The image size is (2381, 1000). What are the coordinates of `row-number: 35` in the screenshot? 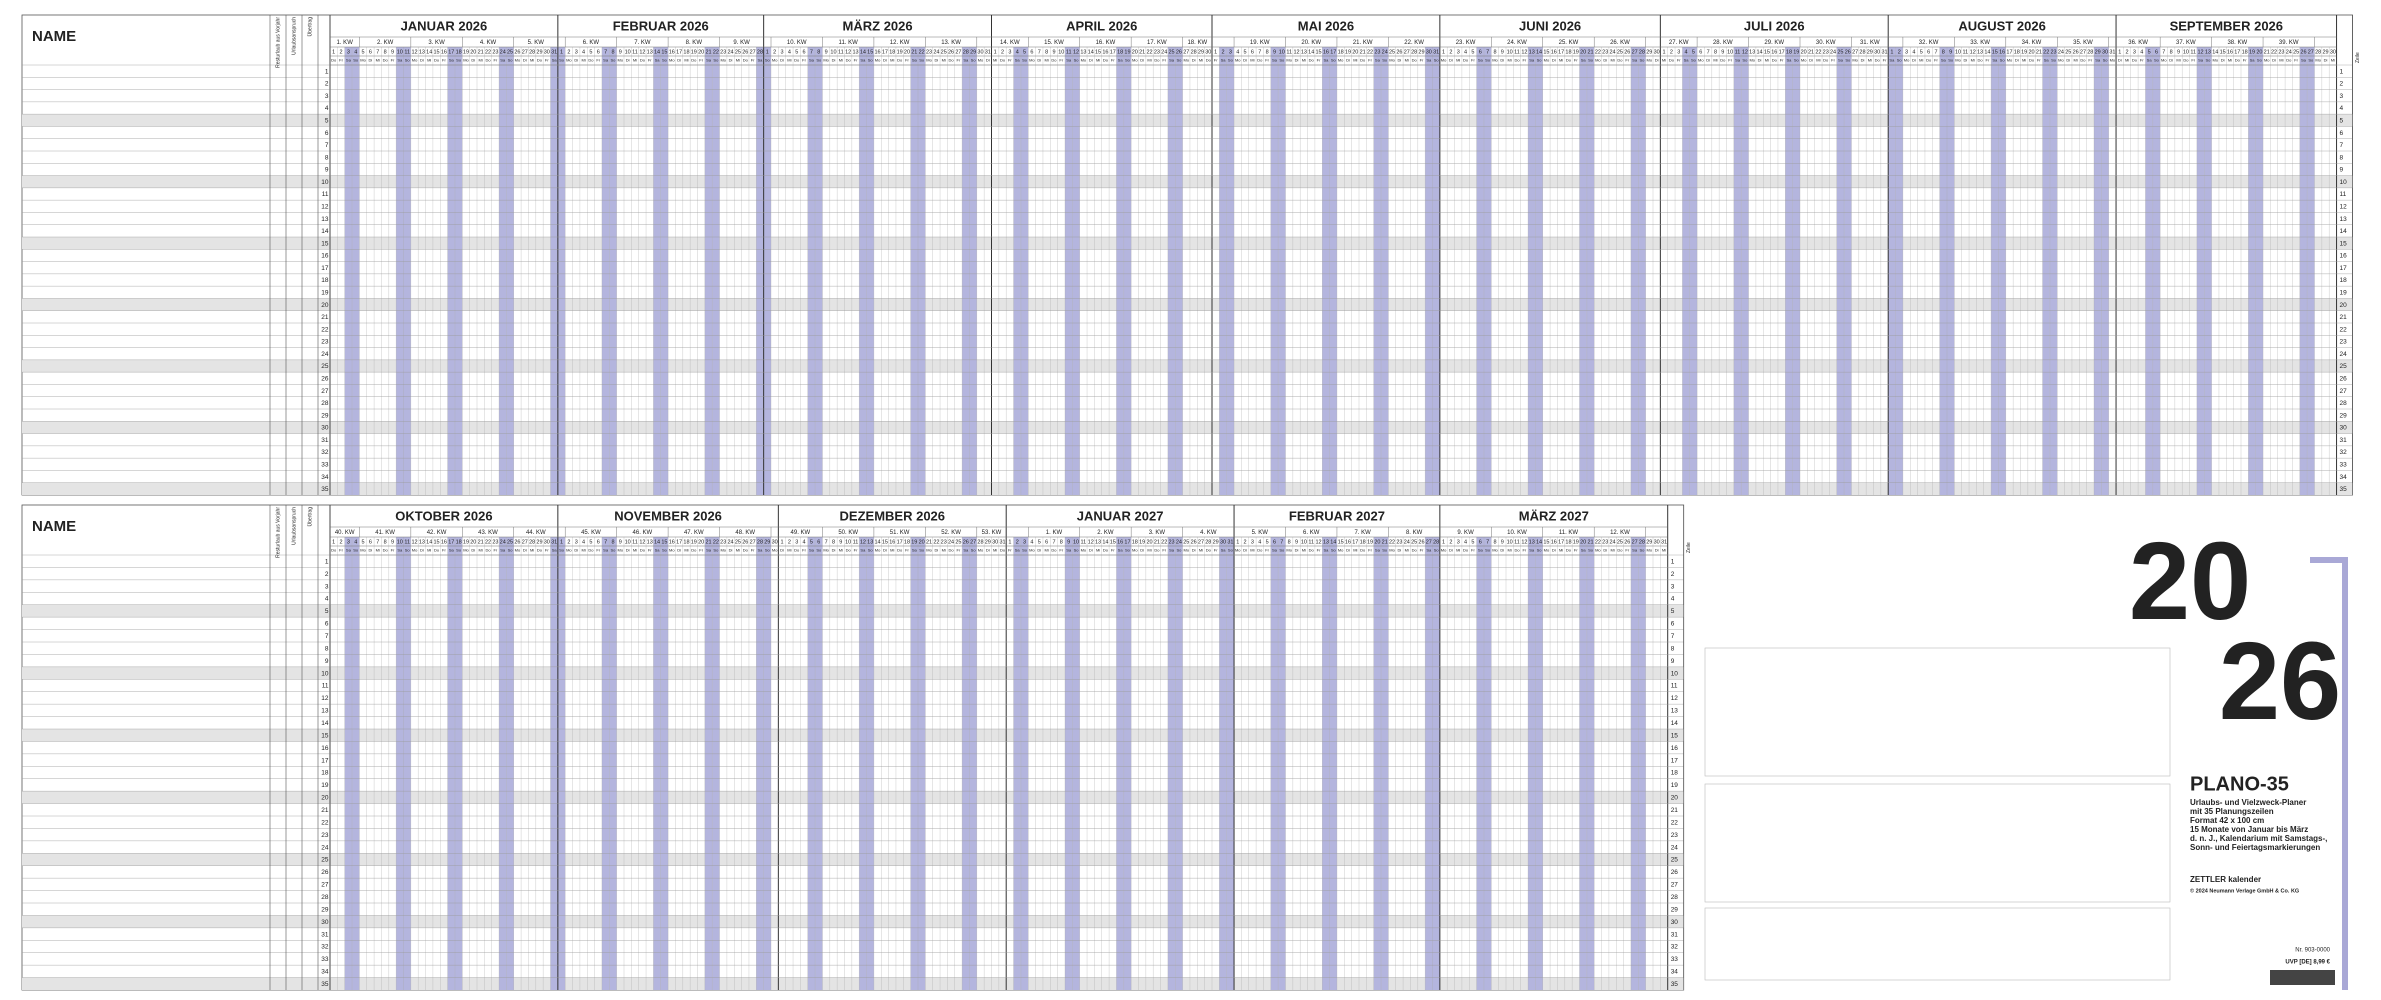 It's located at (325, 984).